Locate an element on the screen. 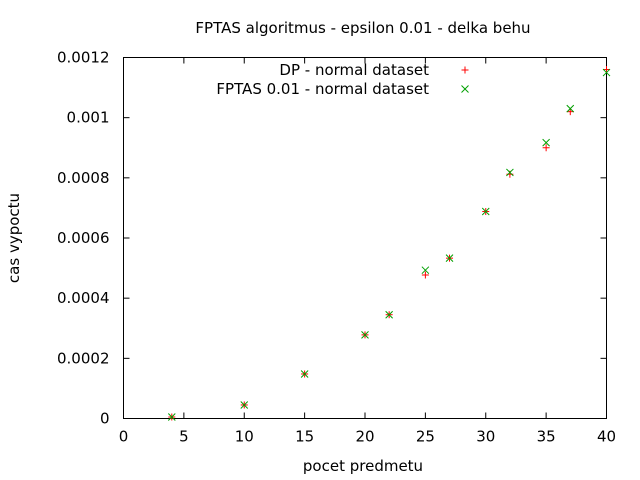 This screenshot has width=640, height=480. x-tick-label: 15 is located at coordinates (304, 437).